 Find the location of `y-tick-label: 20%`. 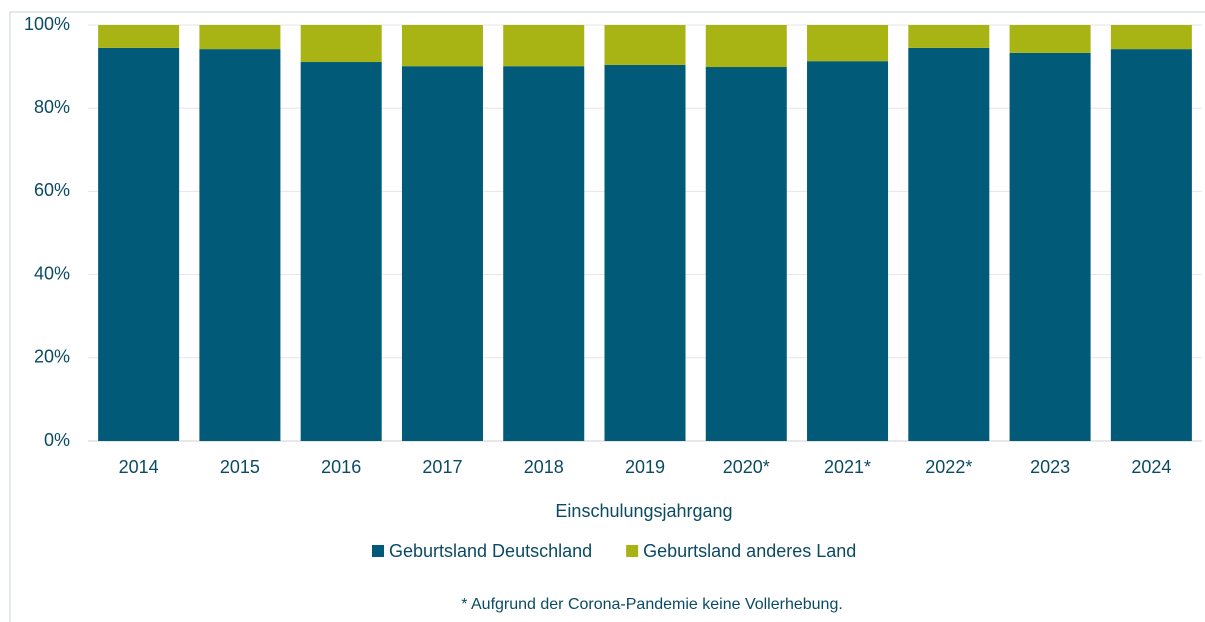

y-tick-label: 20% is located at coordinates (52, 357).